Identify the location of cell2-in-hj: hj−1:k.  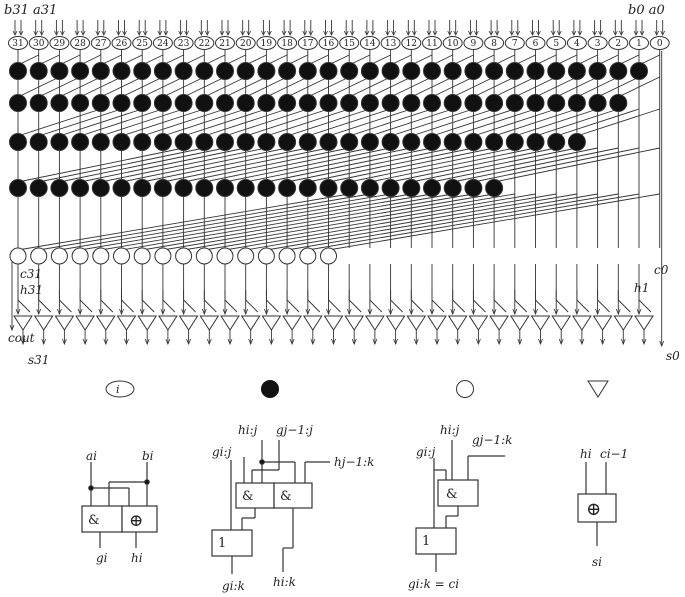
(354, 462).